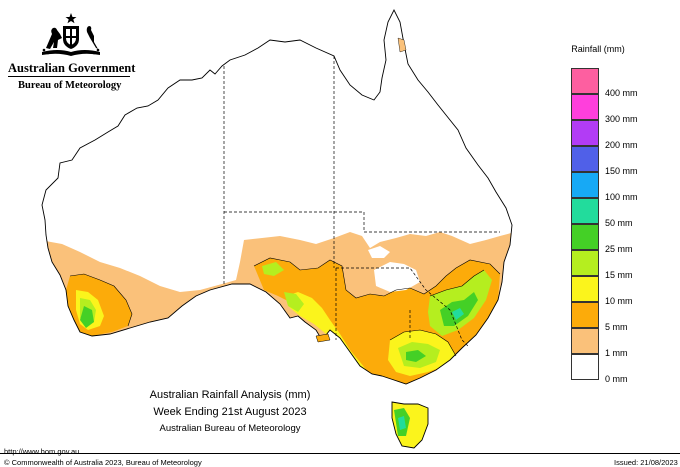  Describe the element at coordinates (230, 395) in the screenshot. I see `caption-title: Australian Rainfall Analysis (mm)` at that location.